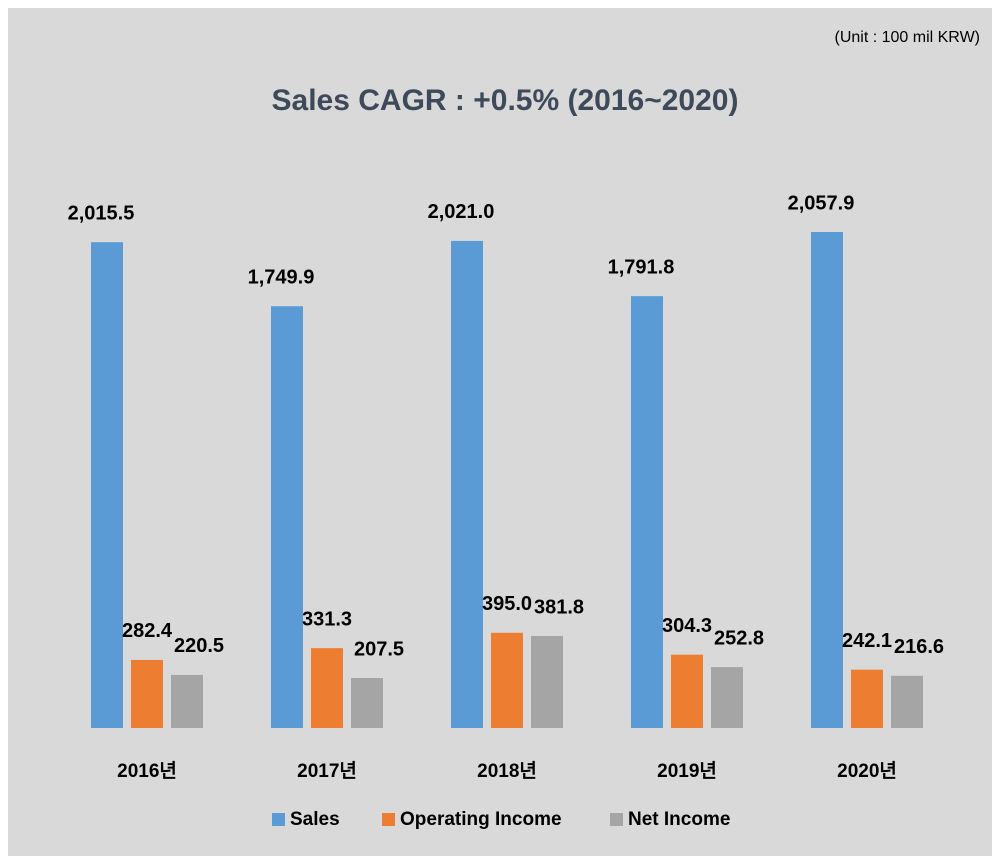 Image resolution: width=992 pixels, height=866 pixels. What do you see at coordinates (687, 771) in the screenshot?
I see `x-tick-label: 2019년` at bounding box center [687, 771].